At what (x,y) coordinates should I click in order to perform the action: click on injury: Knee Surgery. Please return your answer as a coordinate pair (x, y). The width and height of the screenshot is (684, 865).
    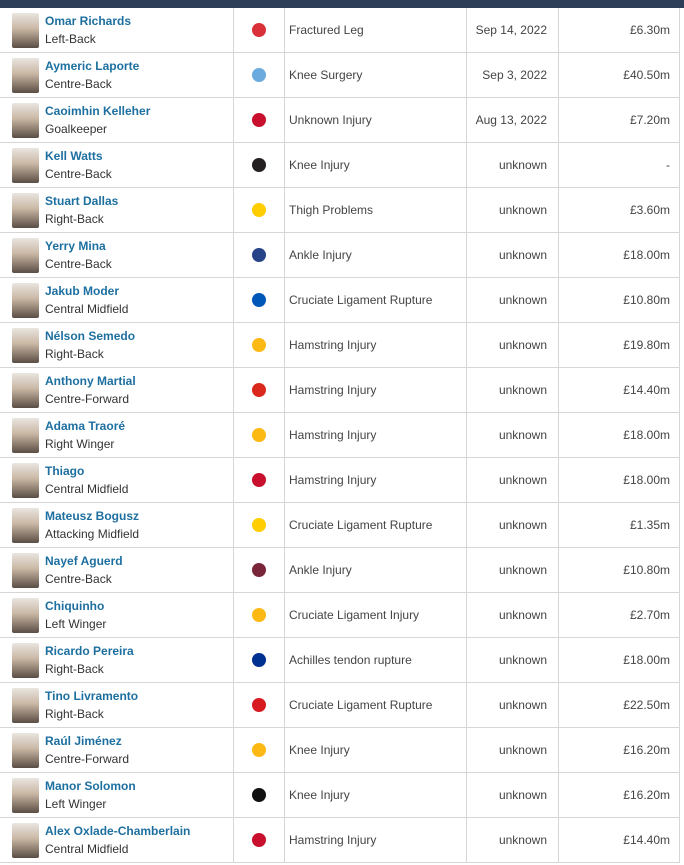
    Looking at the image, I should click on (326, 75).